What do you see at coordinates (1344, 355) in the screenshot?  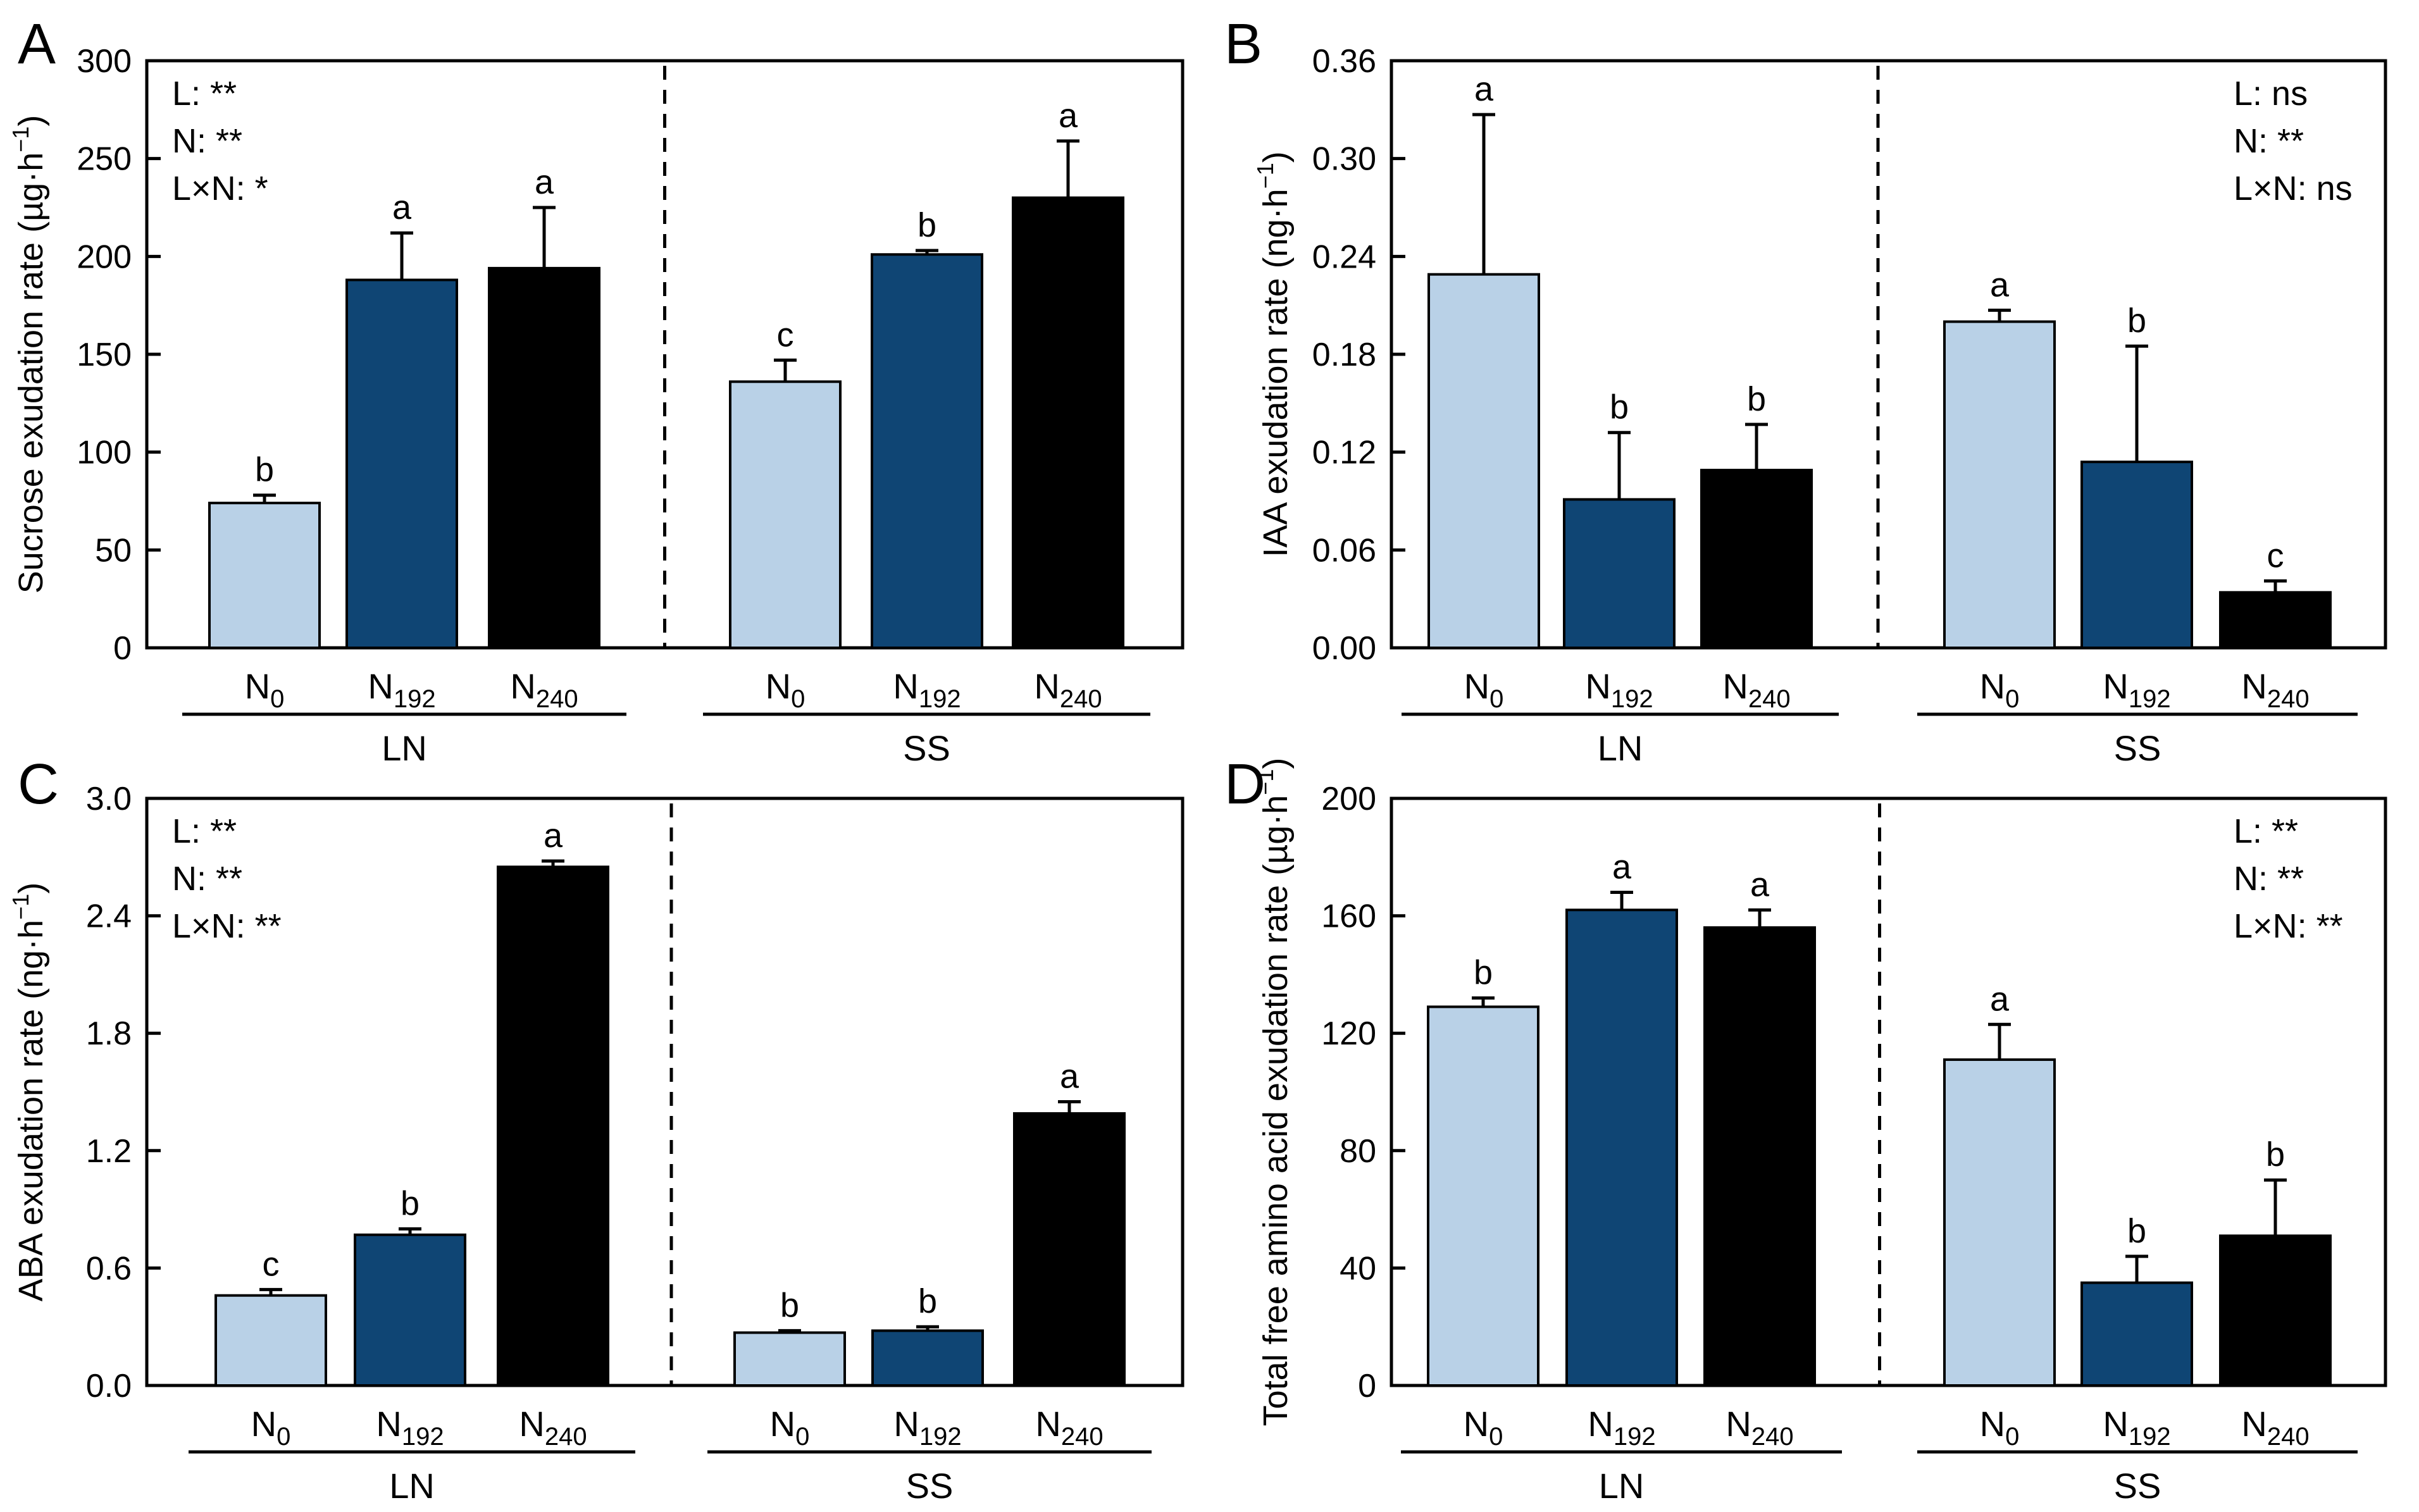 I see `y-tick-label: 0.18` at bounding box center [1344, 355].